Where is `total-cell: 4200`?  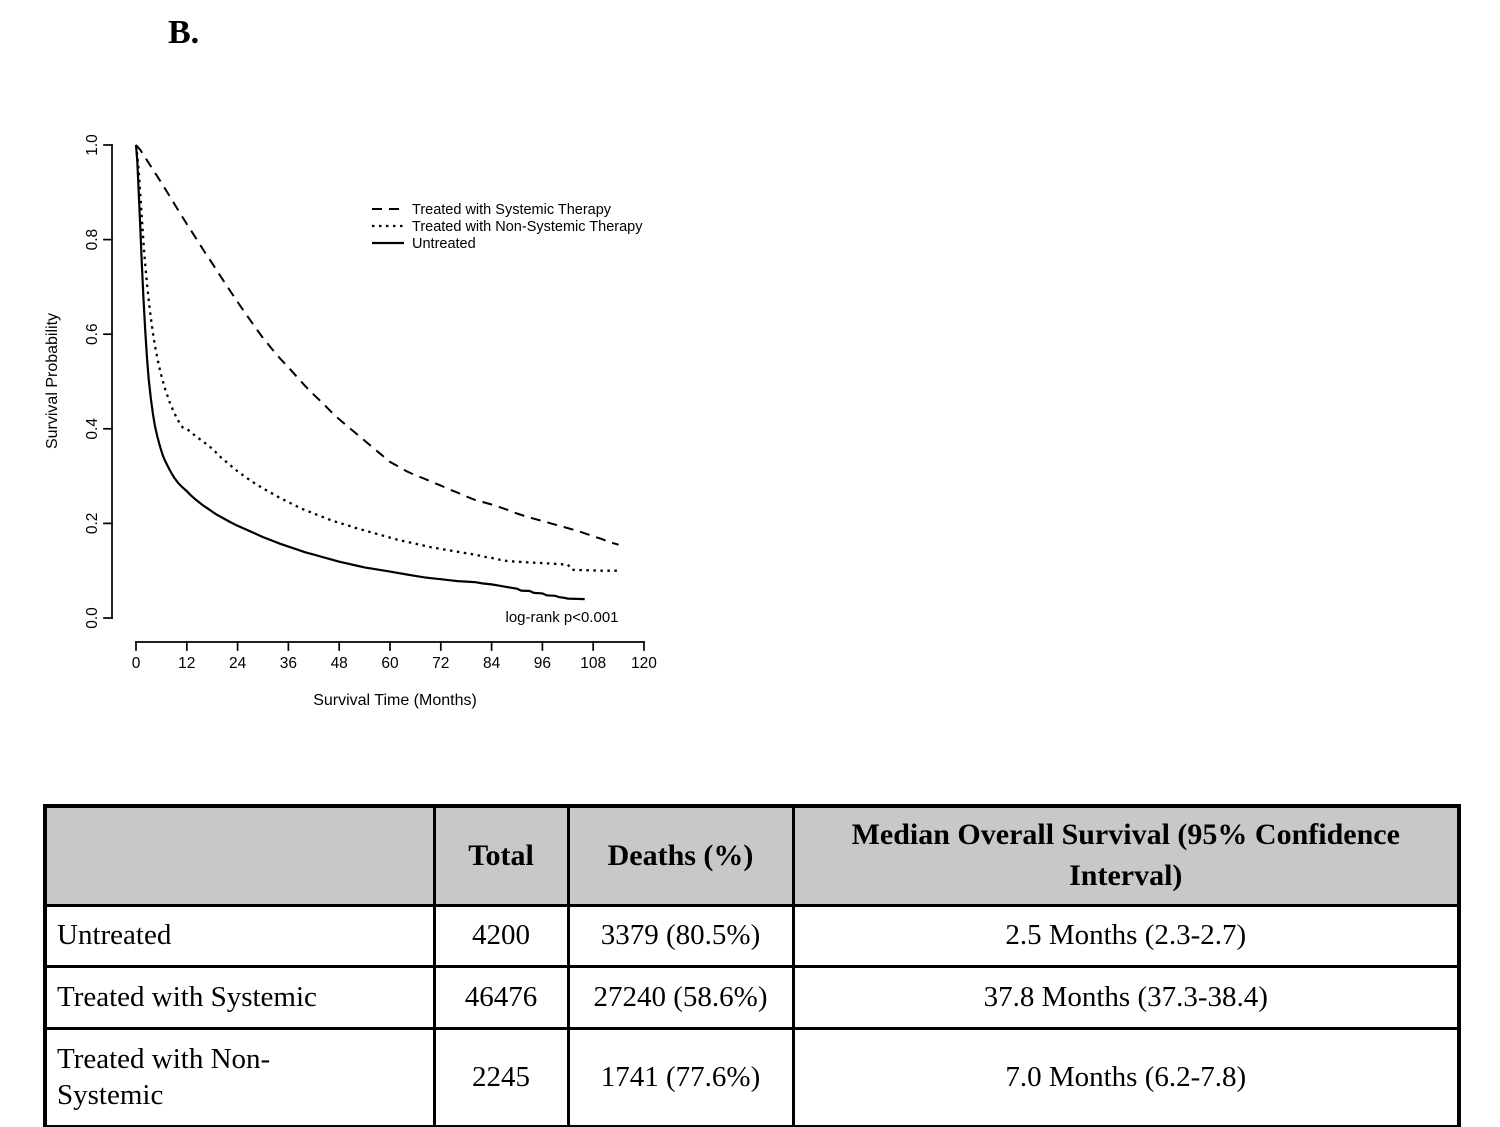
total-cell: 4200 is located at coordinates (501, 935).